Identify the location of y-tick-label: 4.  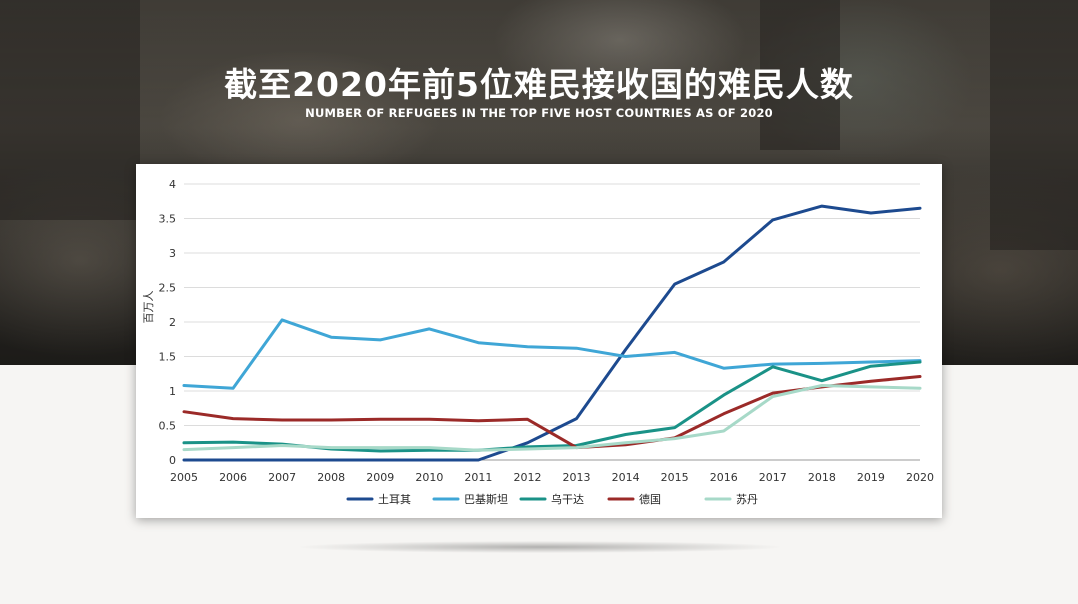
(172, 184).